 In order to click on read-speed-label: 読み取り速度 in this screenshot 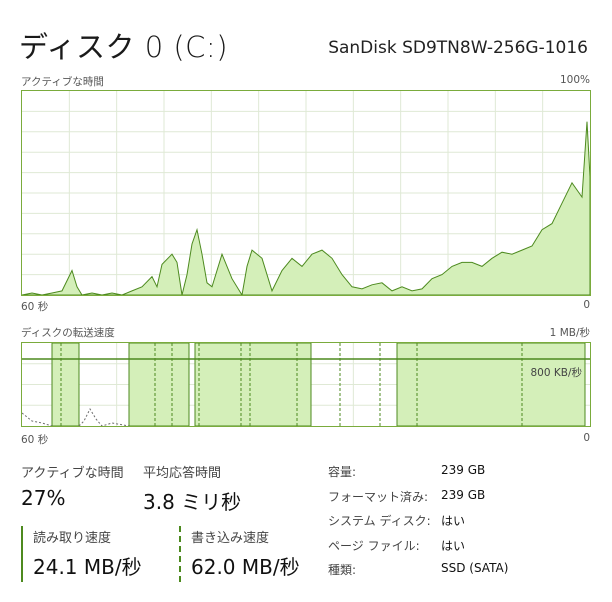, I will do `click(72, 538)`.